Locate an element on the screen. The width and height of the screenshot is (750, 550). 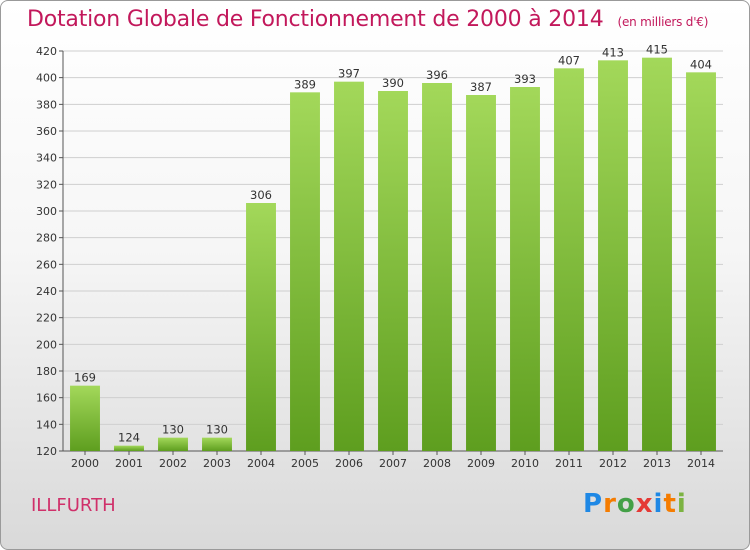
data-label: 393 is located at coordinates (525, 79).